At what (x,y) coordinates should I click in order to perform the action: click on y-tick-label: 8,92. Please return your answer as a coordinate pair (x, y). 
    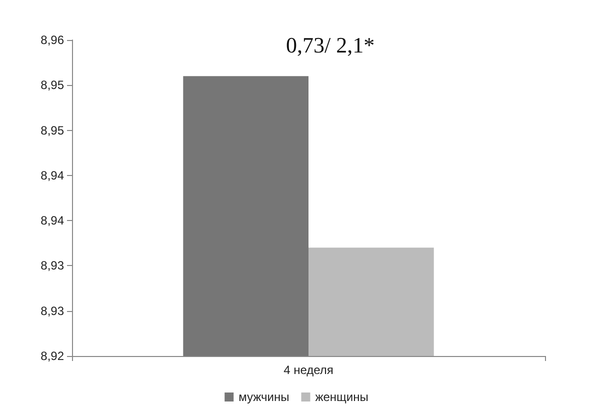
    Looking at the image, I should click on (52, 356).